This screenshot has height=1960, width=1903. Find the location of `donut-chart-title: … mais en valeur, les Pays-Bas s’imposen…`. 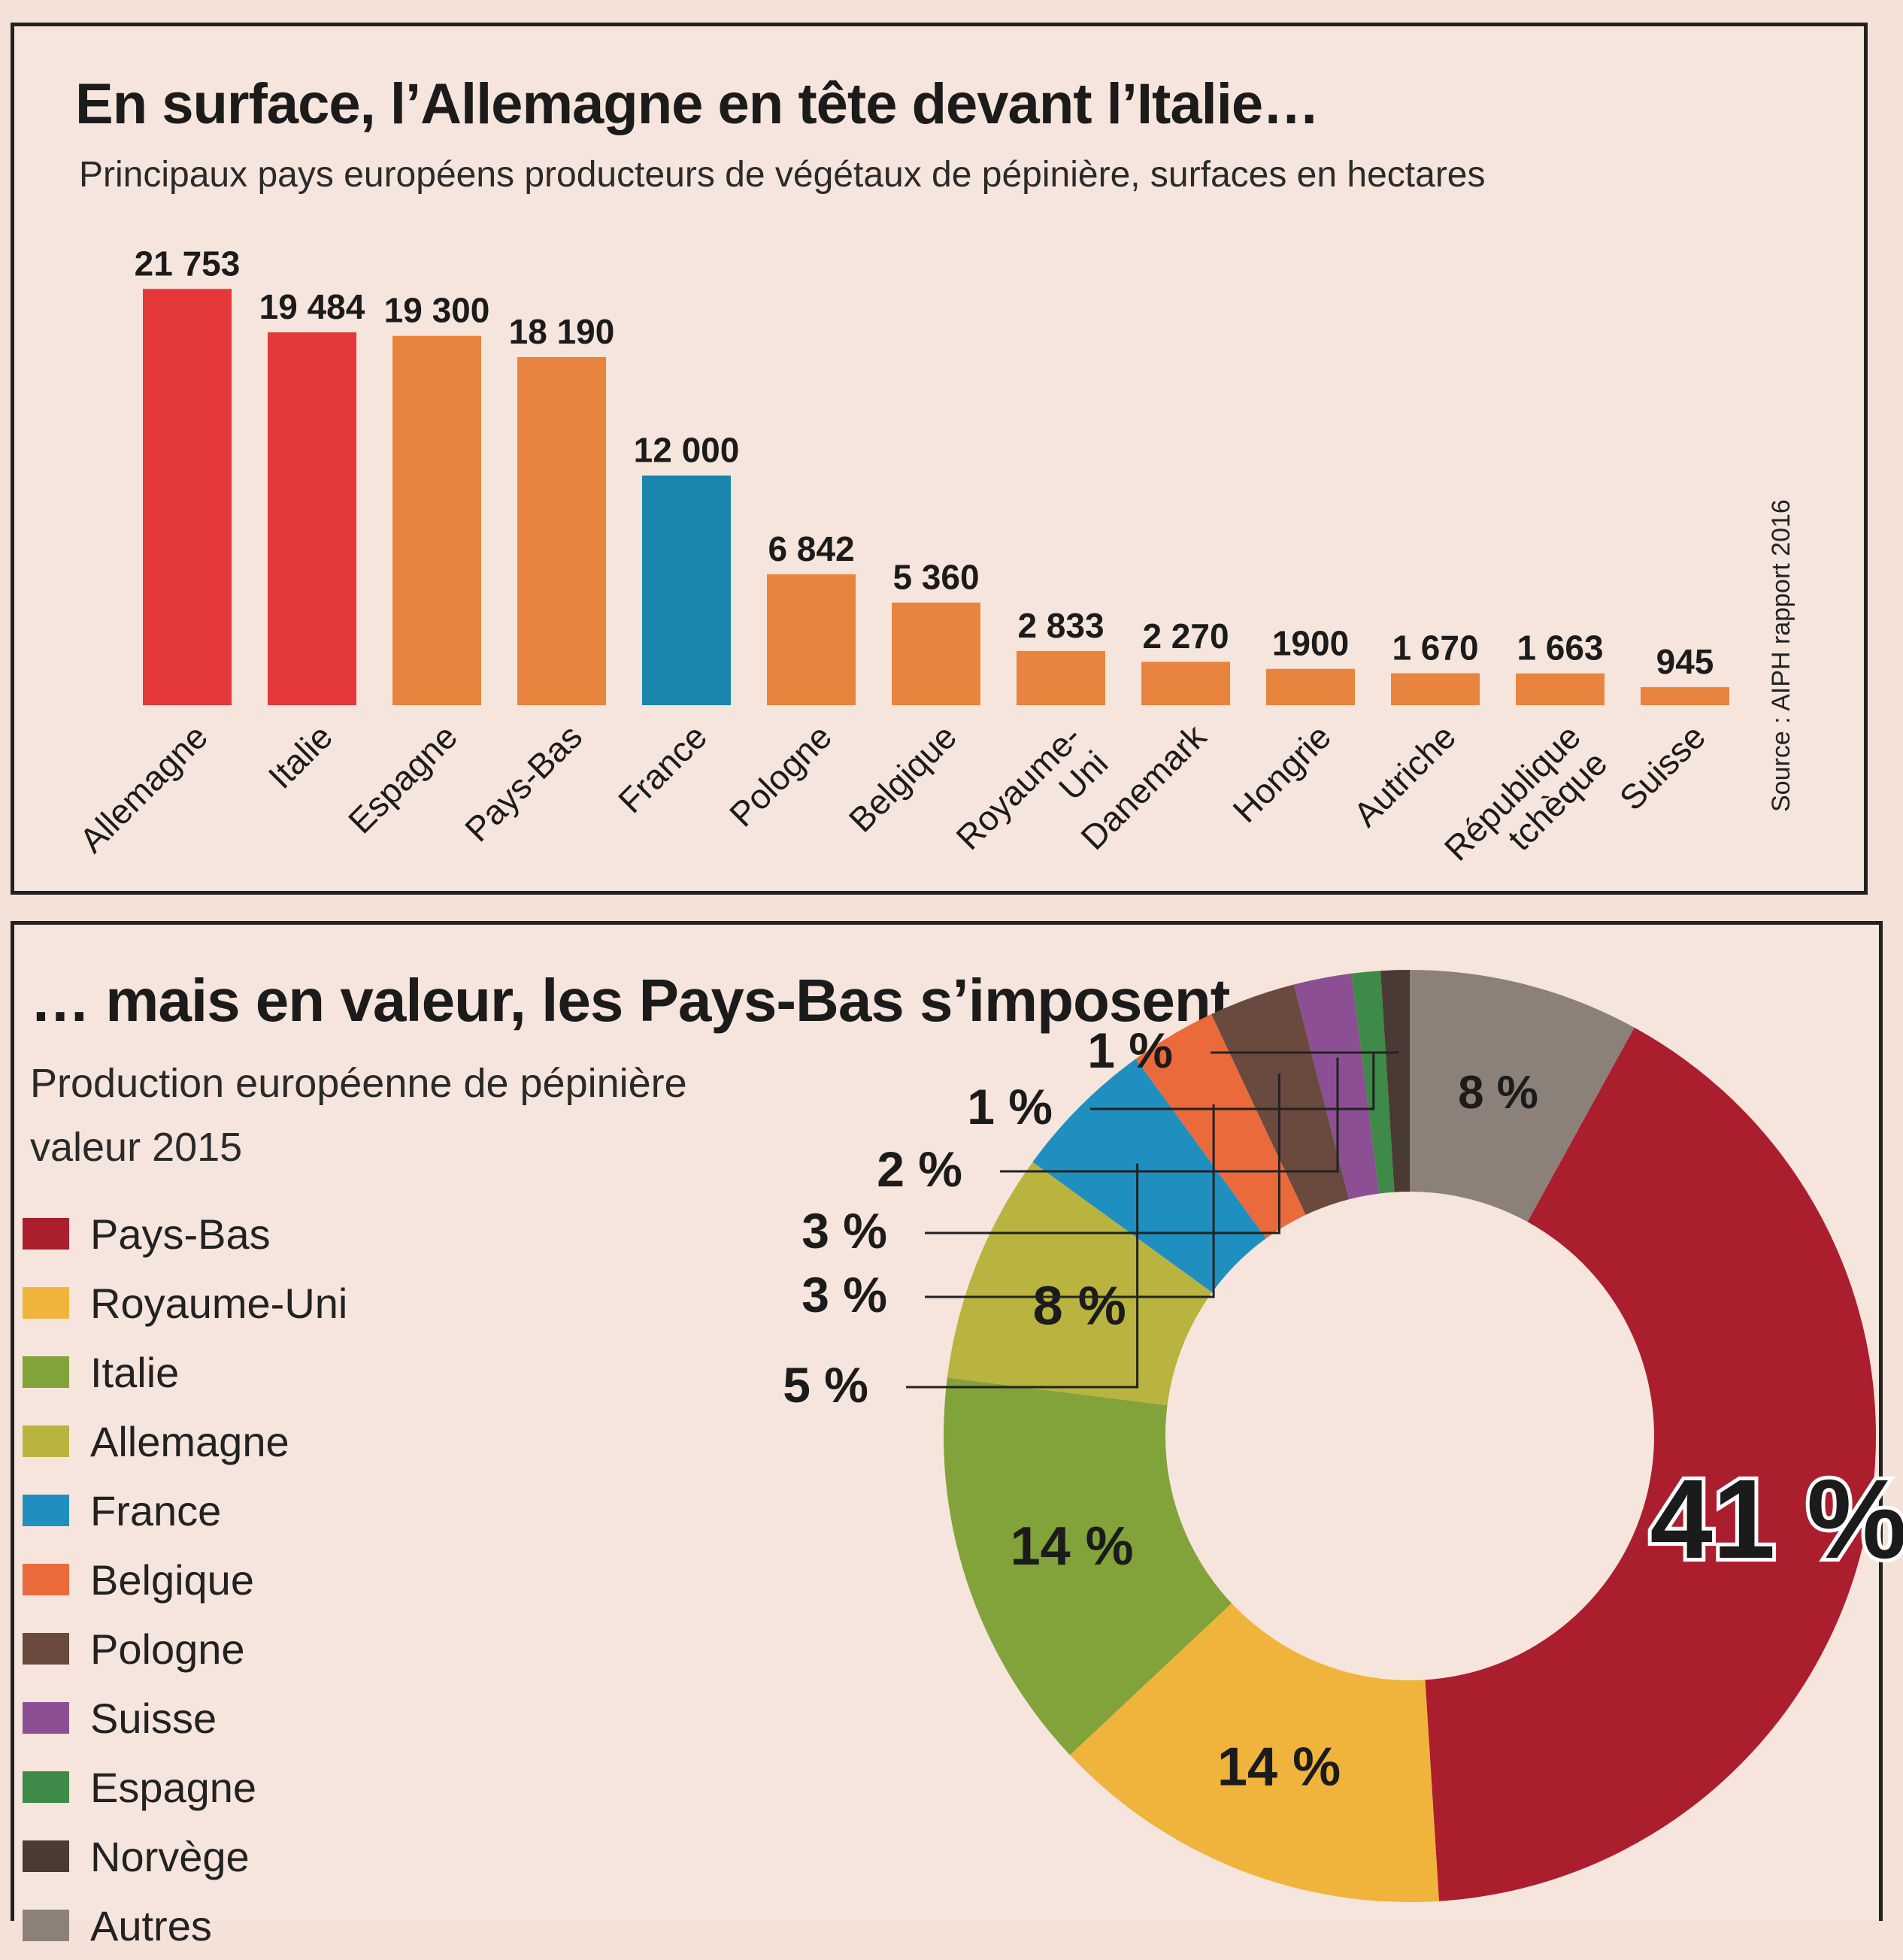

donut-chart-title: … mais en valeur, les Pays-Bas s’imposen… is located at coordinates (630, 1000).